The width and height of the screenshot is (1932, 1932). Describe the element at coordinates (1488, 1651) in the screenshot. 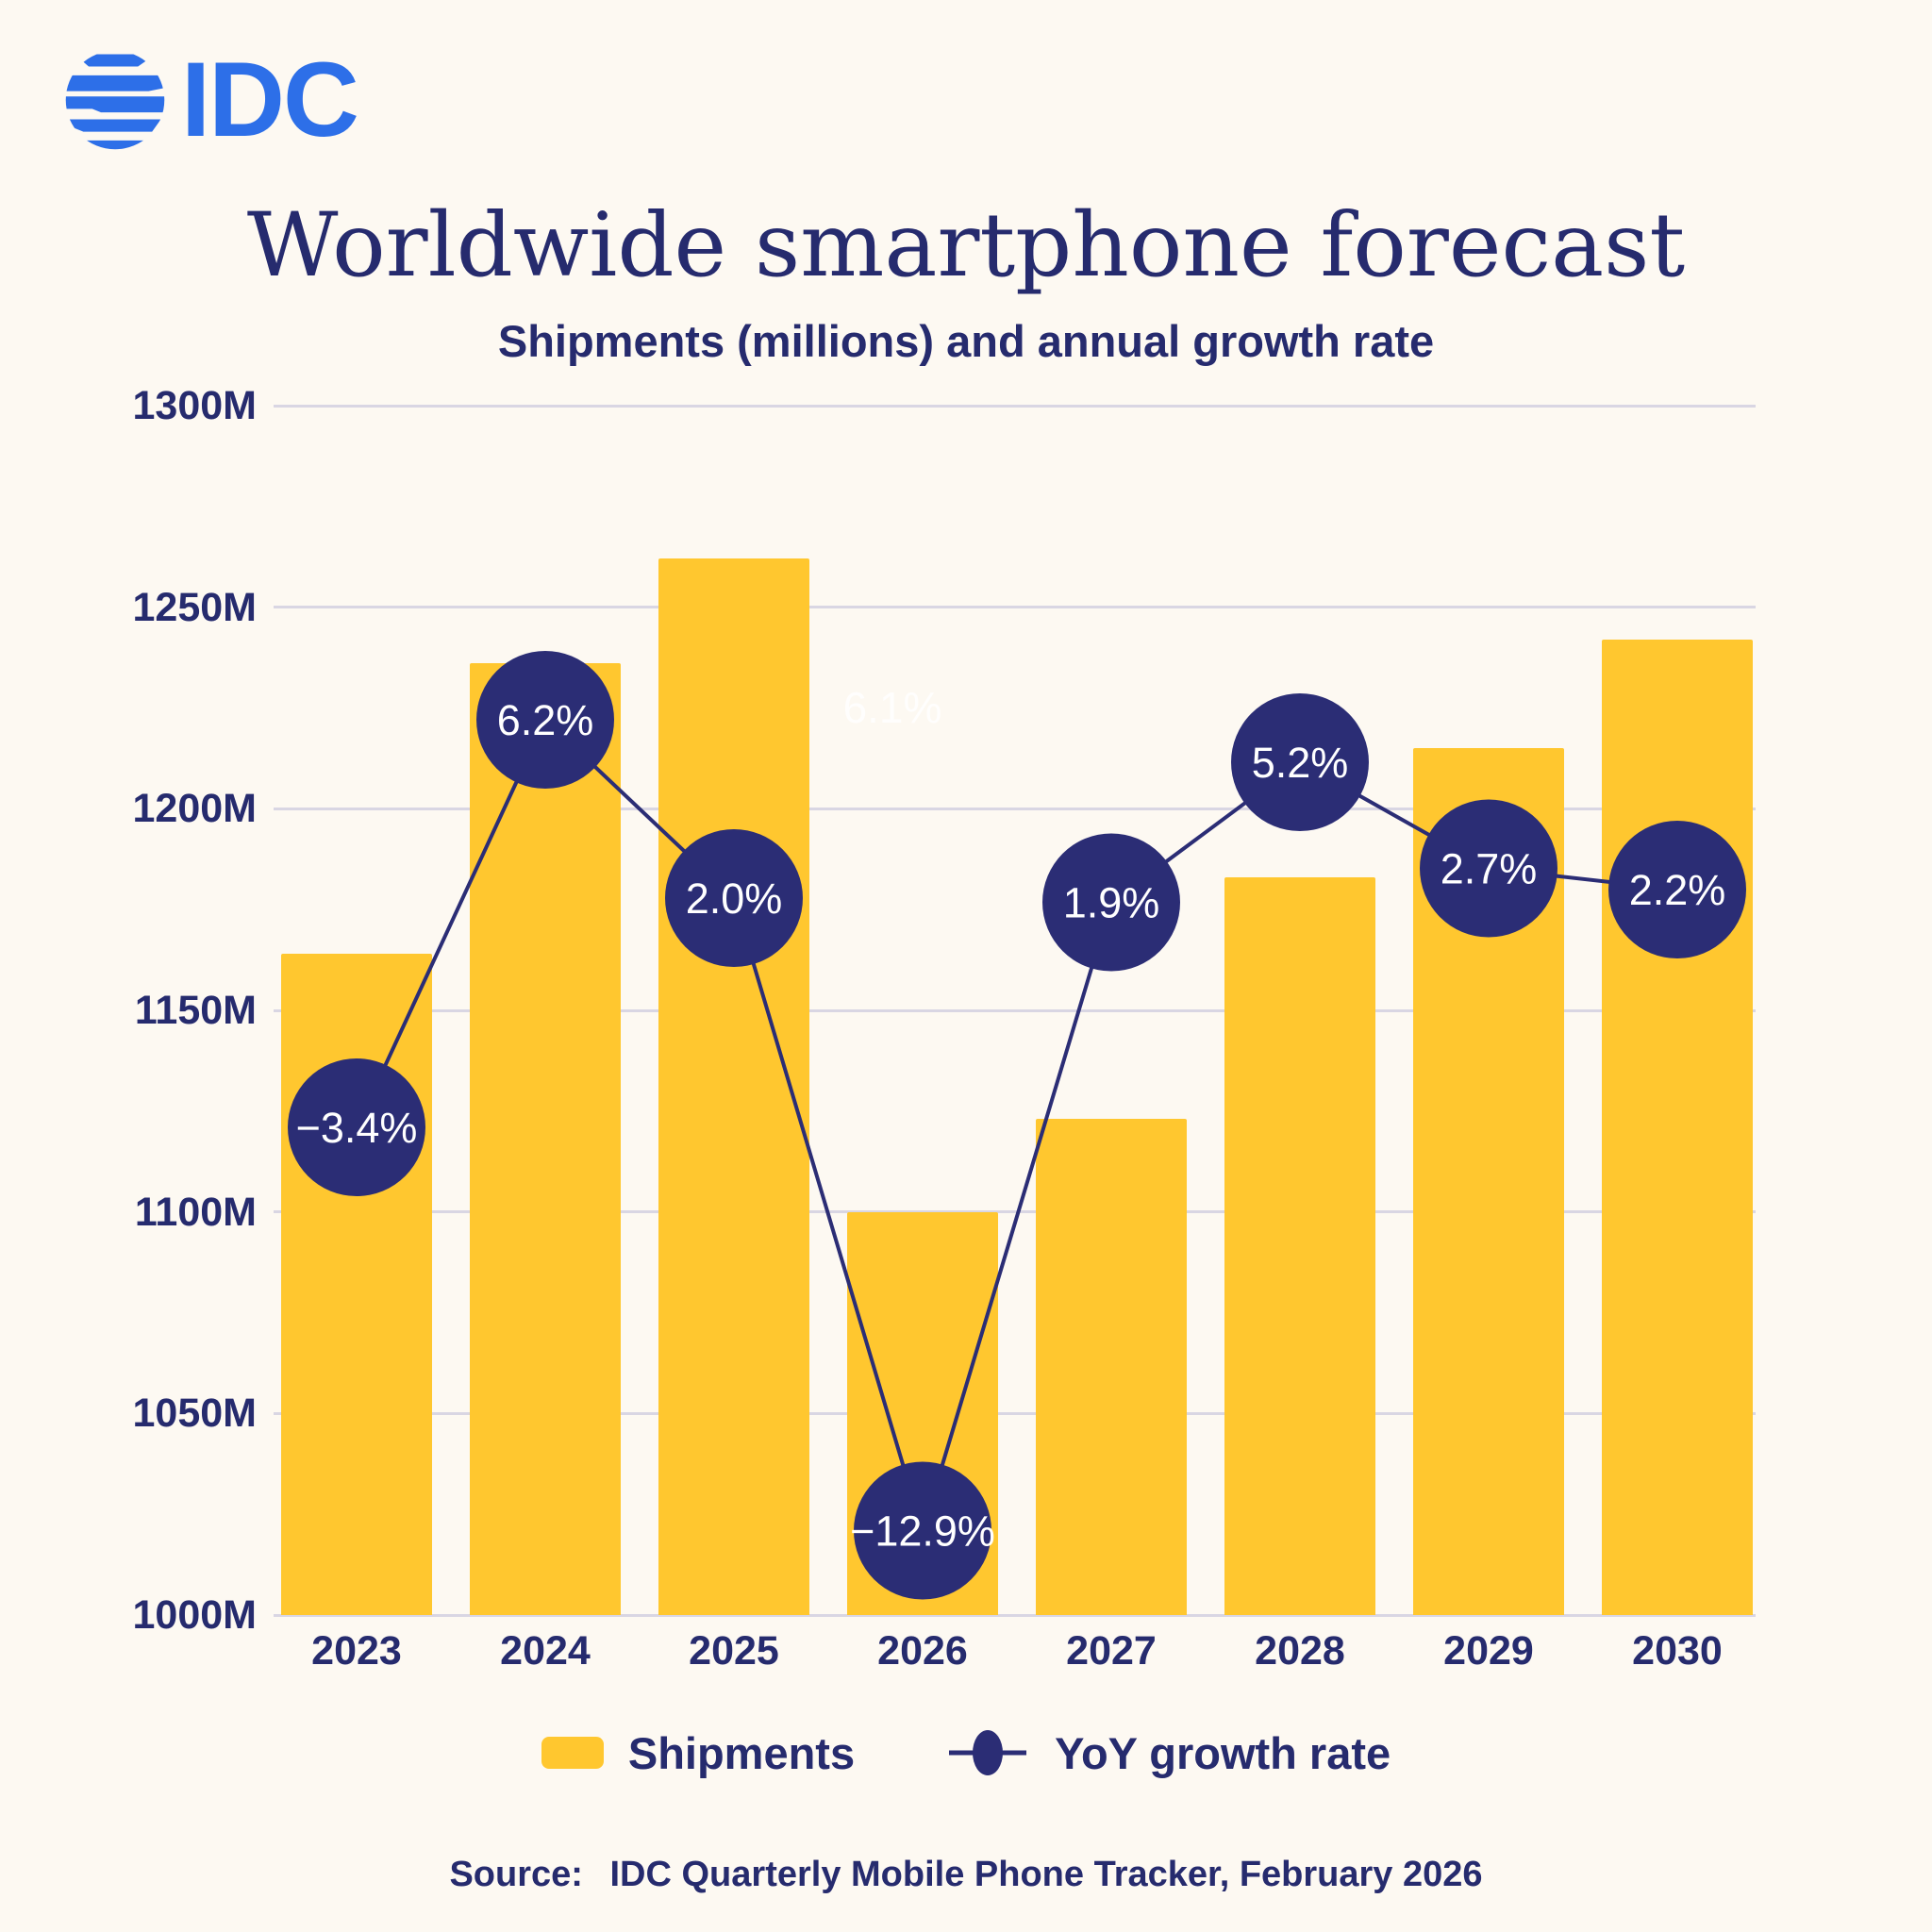

I see `x-axis-label-2029: 2029` at that location.